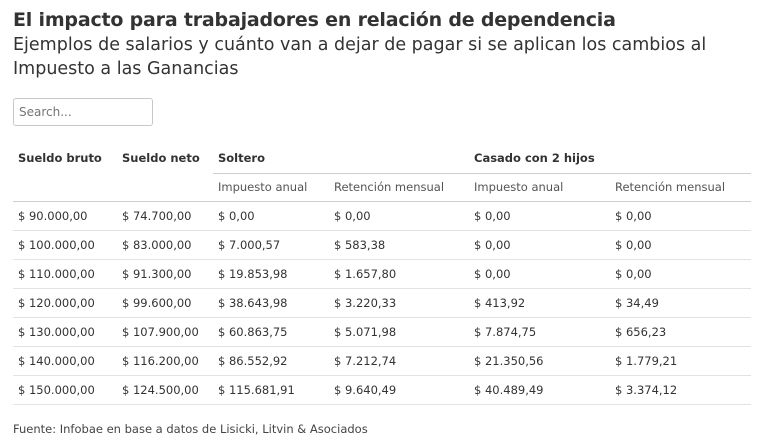  What do you see at coordinates (271, 303) in the screenshot?
I see `cell-soltero-impuesto-anual: $ 38.643,98` at bounding box center [271, 303].